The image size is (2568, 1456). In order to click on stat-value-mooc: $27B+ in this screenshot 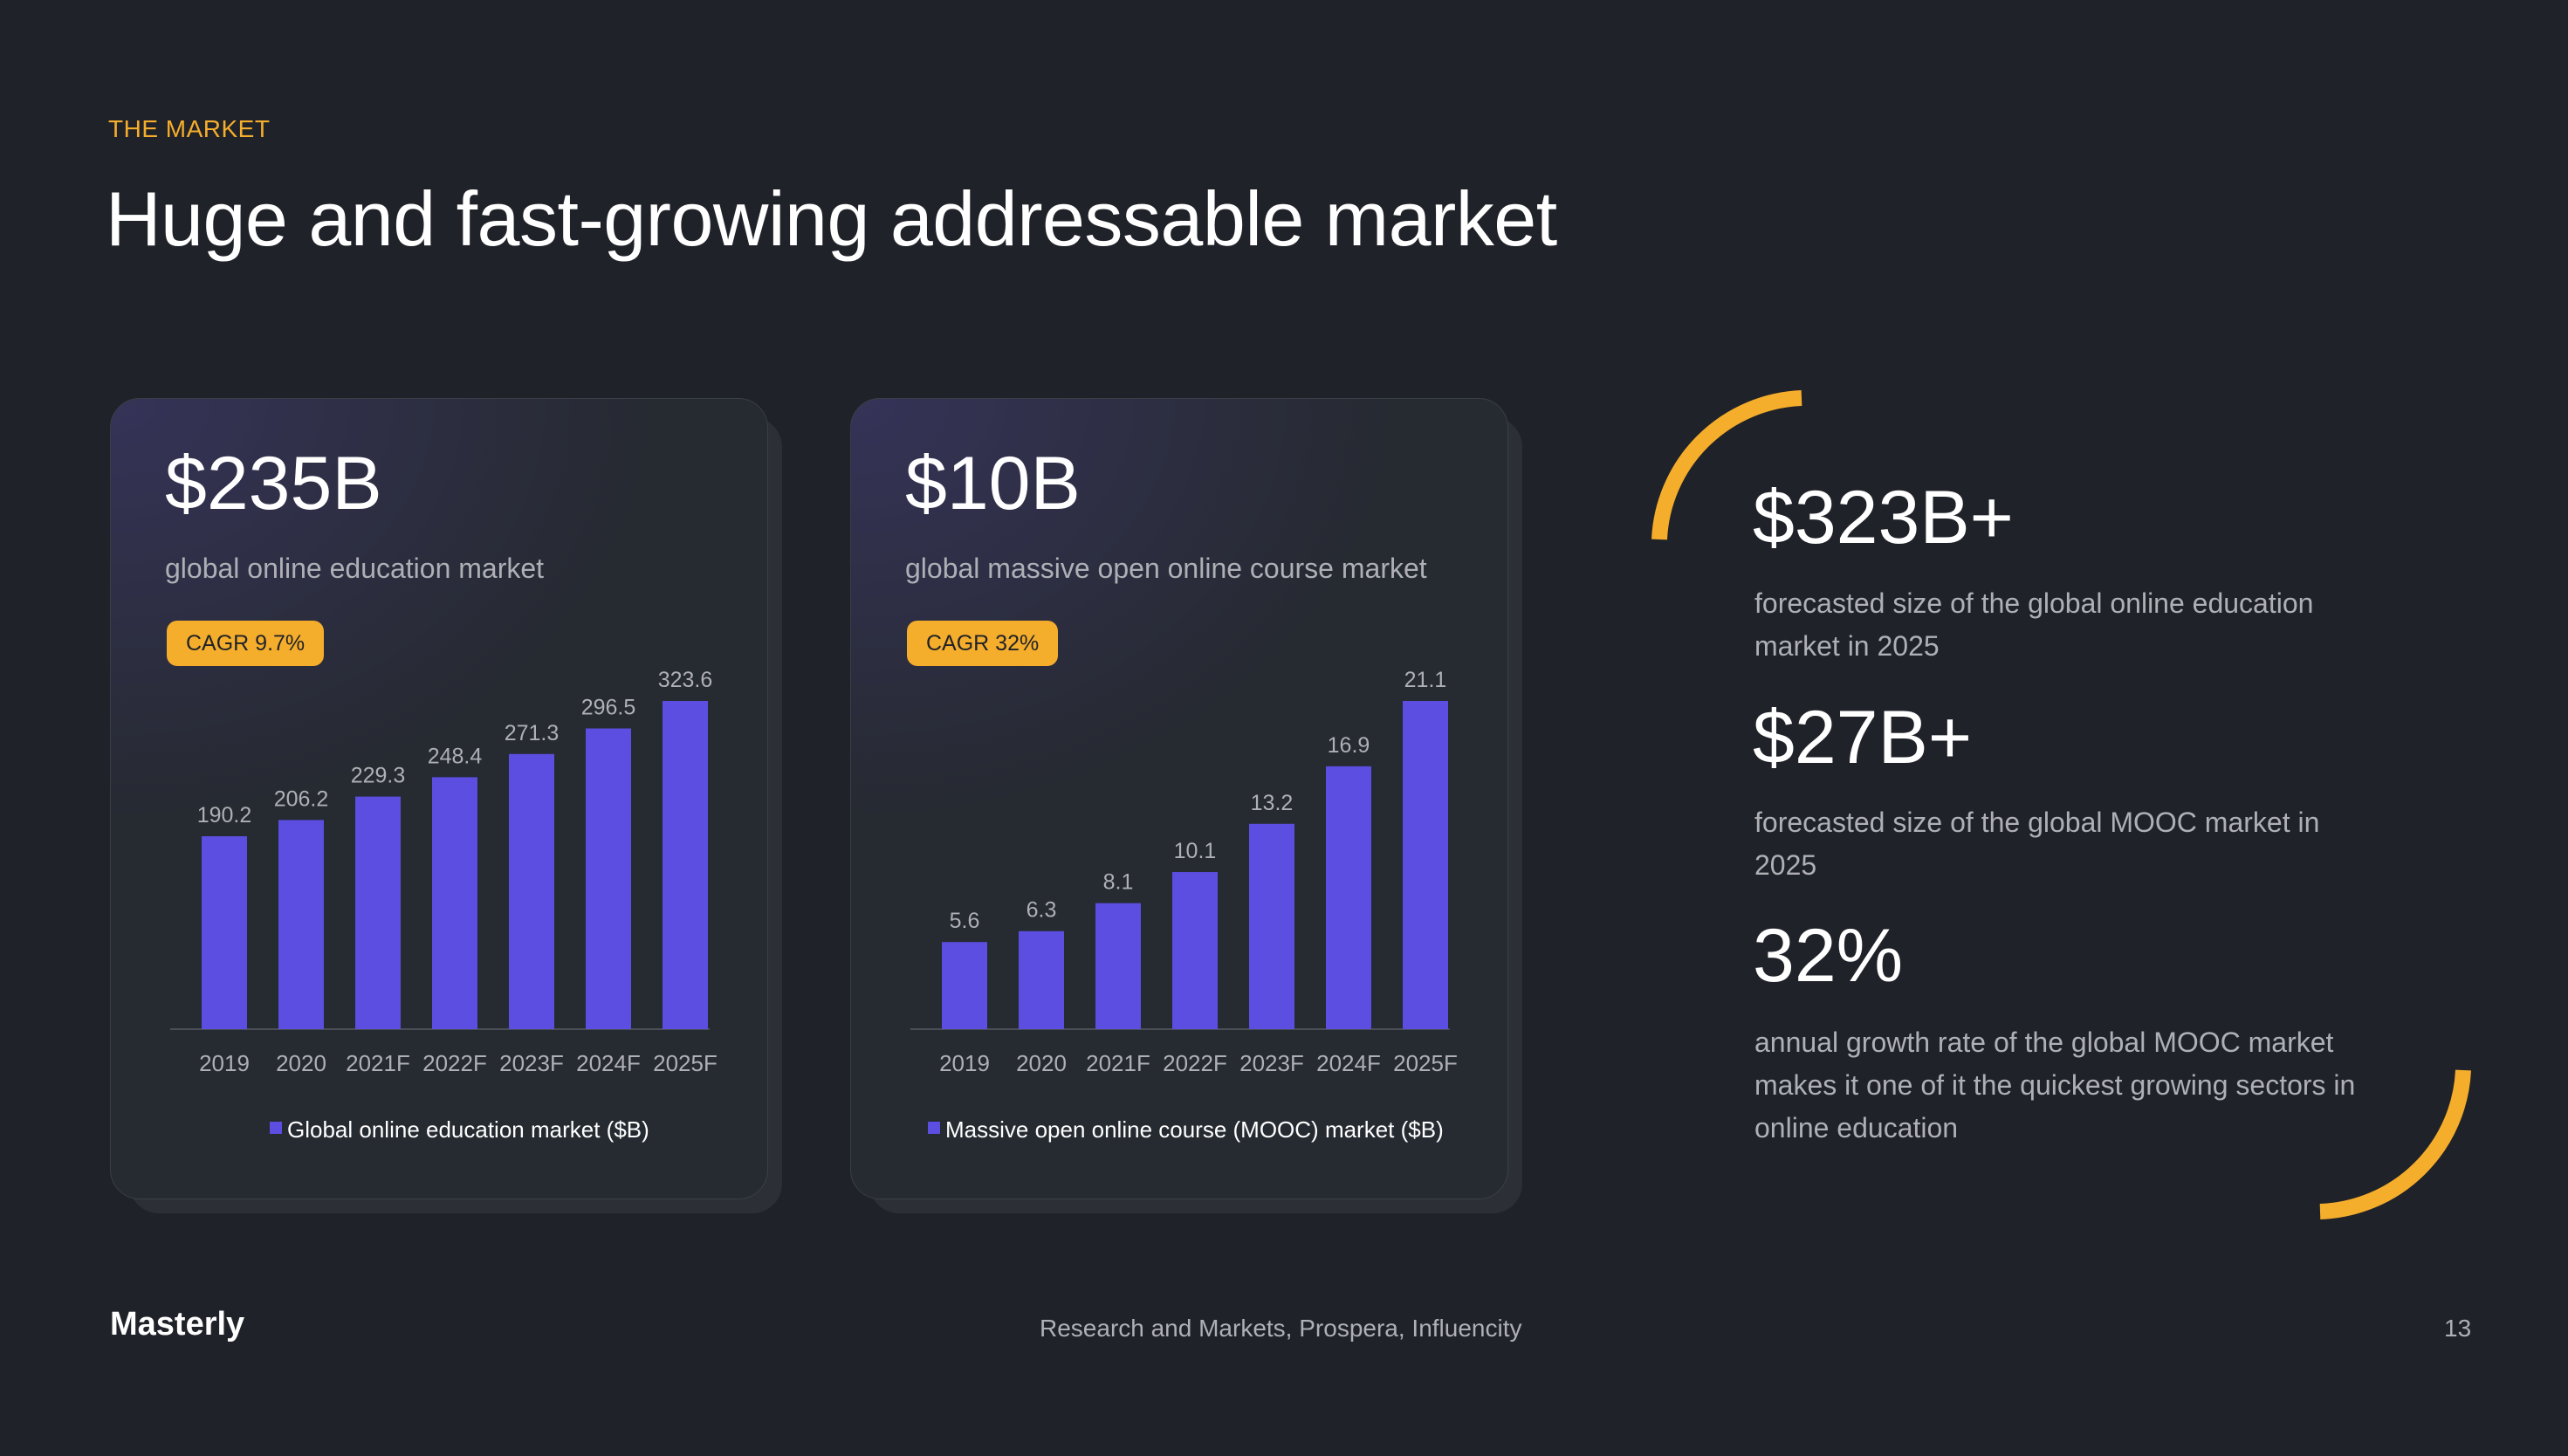, I will do `click(1863, 738)`.